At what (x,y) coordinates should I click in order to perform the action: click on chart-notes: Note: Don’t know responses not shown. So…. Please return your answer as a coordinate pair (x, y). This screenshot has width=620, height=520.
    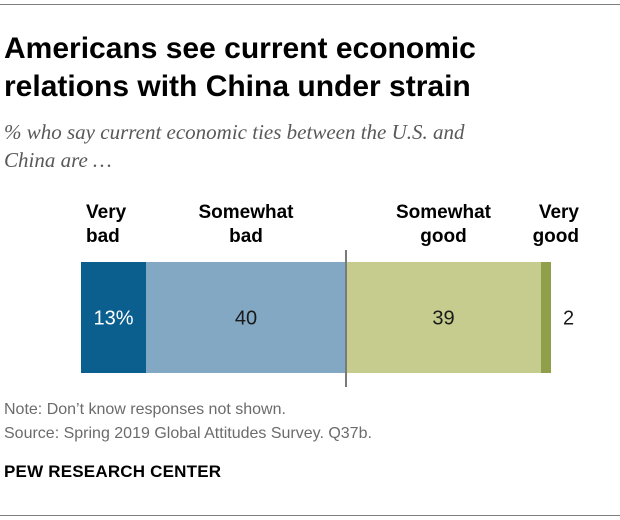
    Looking at the image, I should click on (188, 422).